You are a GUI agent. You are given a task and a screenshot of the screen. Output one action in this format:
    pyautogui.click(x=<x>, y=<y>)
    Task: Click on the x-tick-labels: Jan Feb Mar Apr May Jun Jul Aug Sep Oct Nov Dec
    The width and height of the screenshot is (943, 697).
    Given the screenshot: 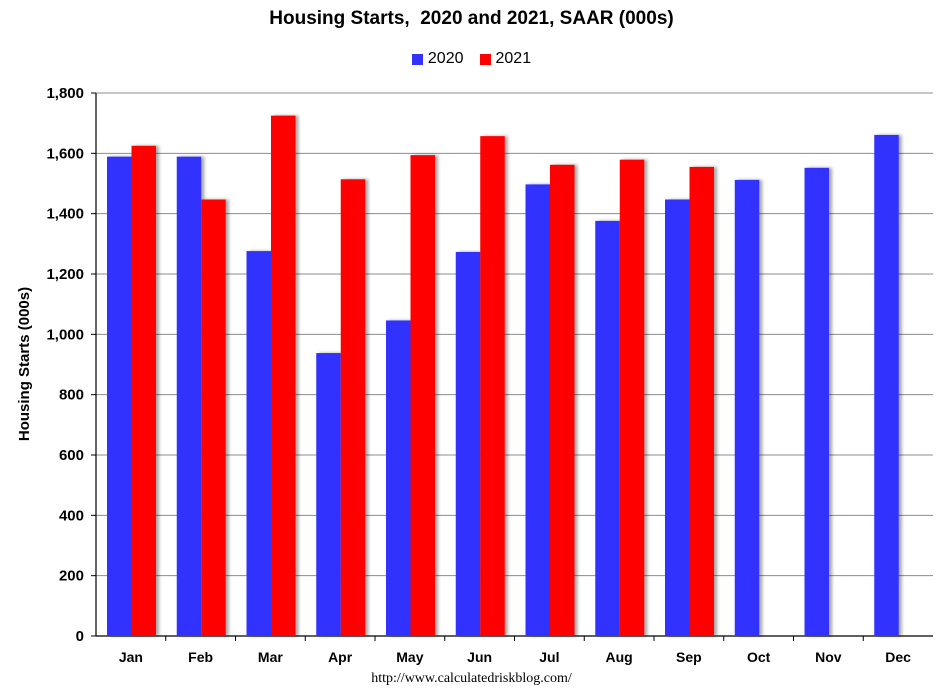 What is the action you would take?
    pyautogui.click(x=515, y=657)
    